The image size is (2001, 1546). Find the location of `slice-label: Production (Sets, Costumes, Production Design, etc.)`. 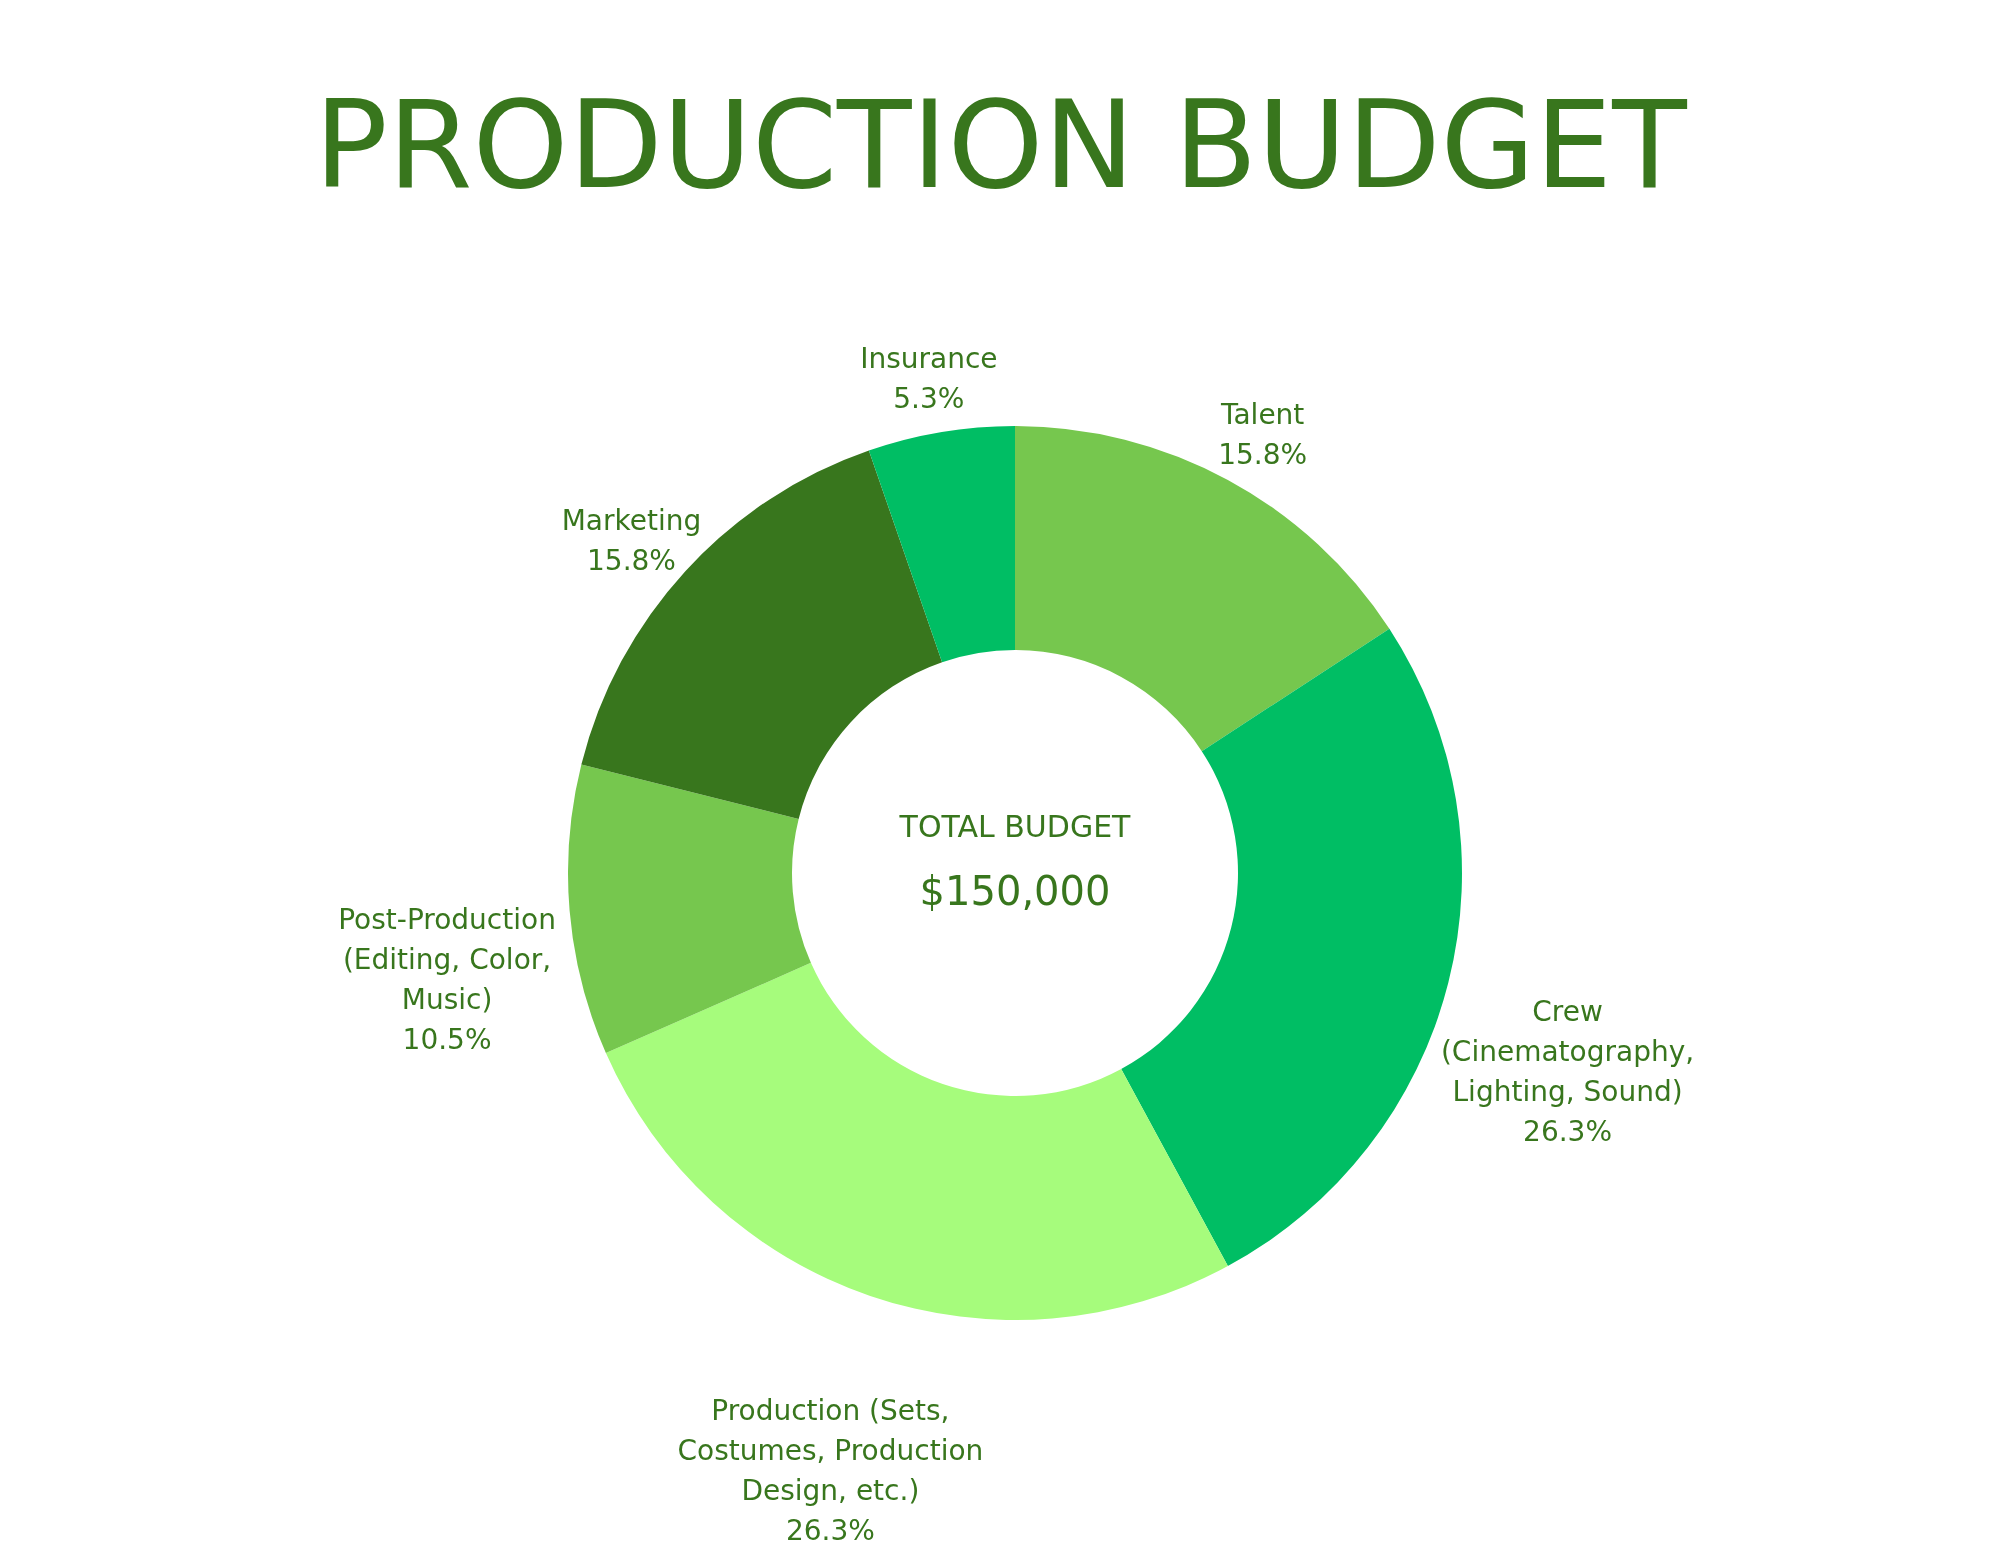

slice-label: Production (Sets, Costumes, Production Design, etc.) is located at coordinates (830, 1451).